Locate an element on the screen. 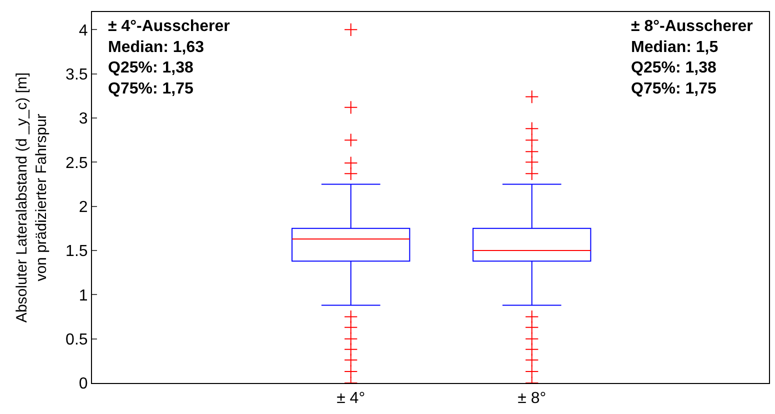 The height and width of the screenshot is (414, 775). y-tick-label: 1 is located at coordinates (83, 295).